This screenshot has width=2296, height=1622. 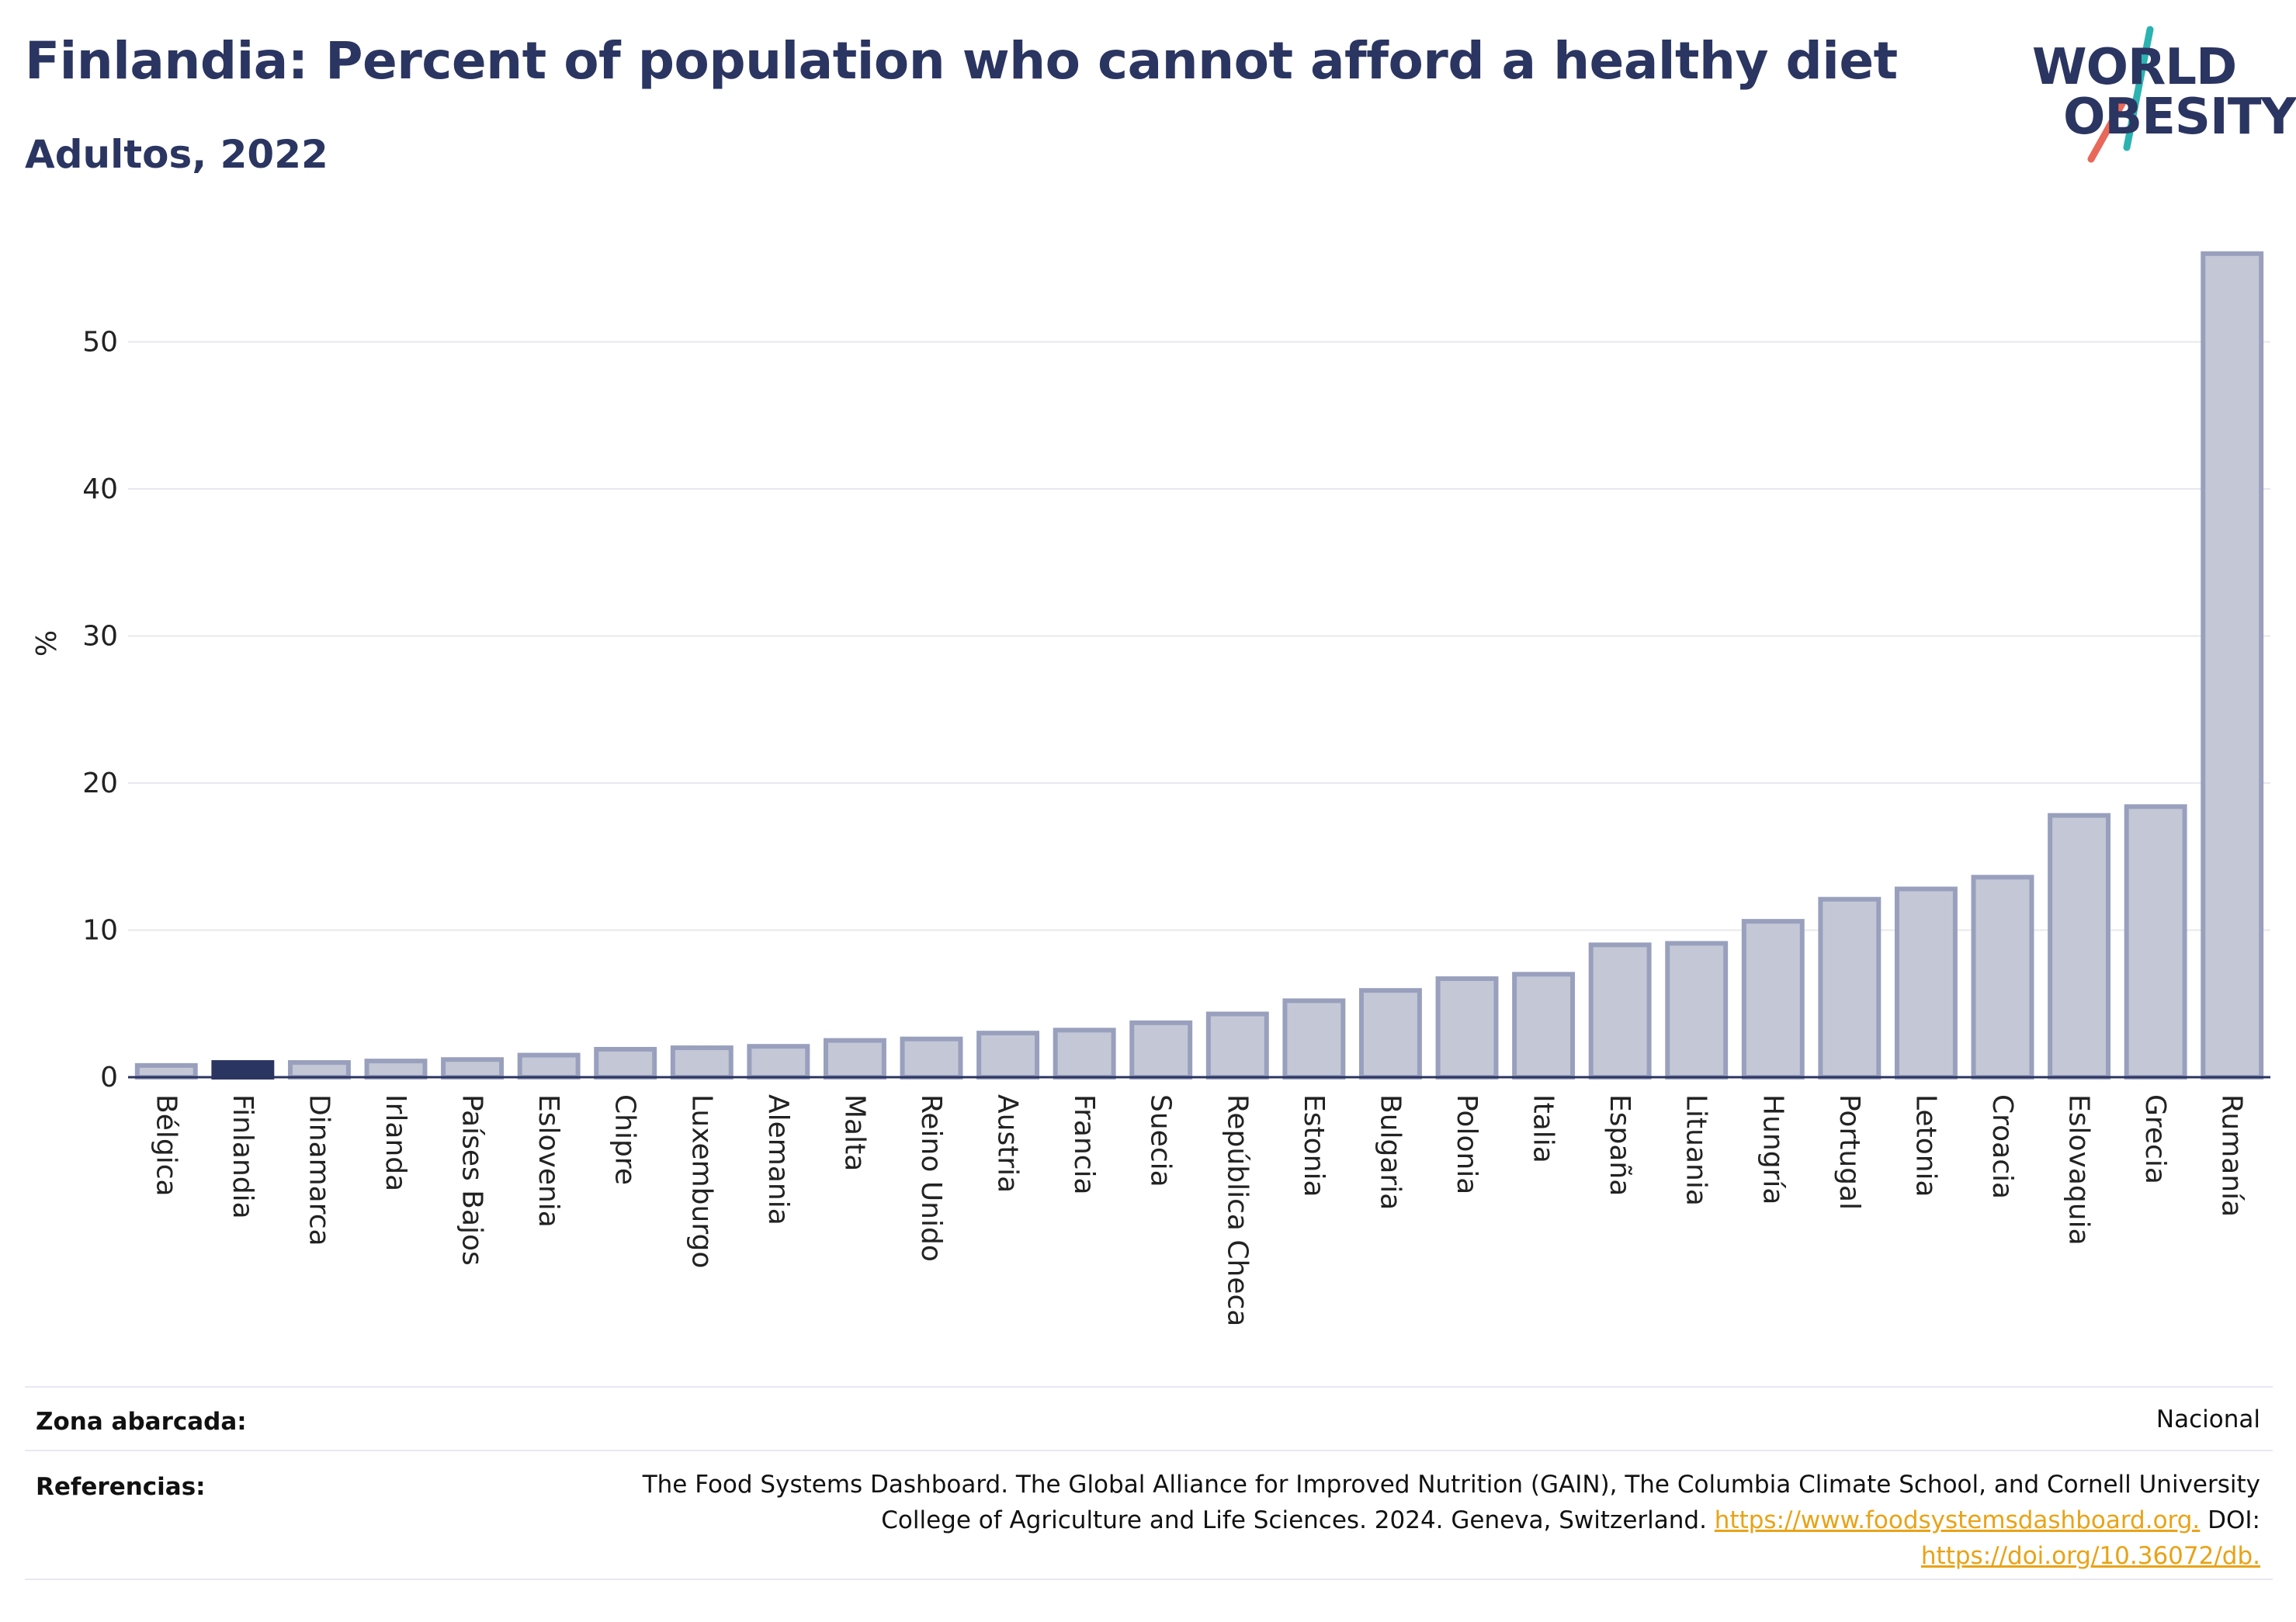 What do you see at coordinates (1008, 1143) in the screenshot?
I see `x-tick-label: Austria` at bounding box center [1008, 1143].